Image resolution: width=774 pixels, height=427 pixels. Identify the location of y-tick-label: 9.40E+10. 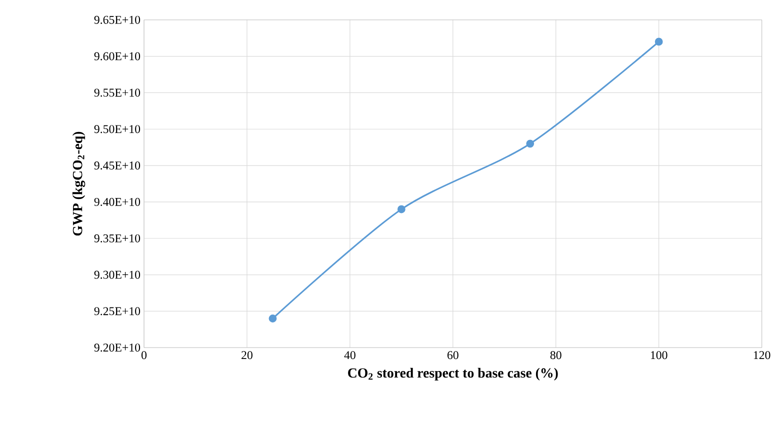
(117, 202).